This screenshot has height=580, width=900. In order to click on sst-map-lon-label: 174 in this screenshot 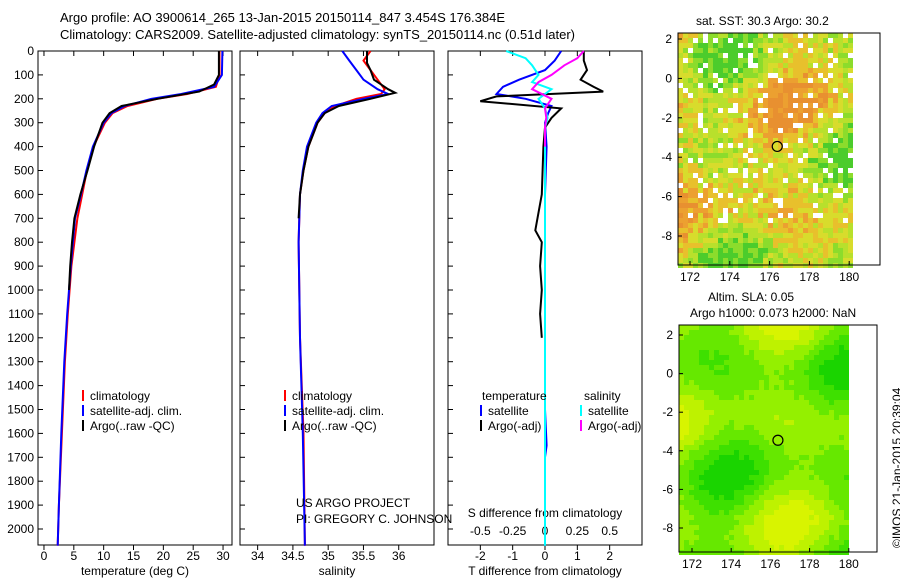, I will do `click(730, 277)`.